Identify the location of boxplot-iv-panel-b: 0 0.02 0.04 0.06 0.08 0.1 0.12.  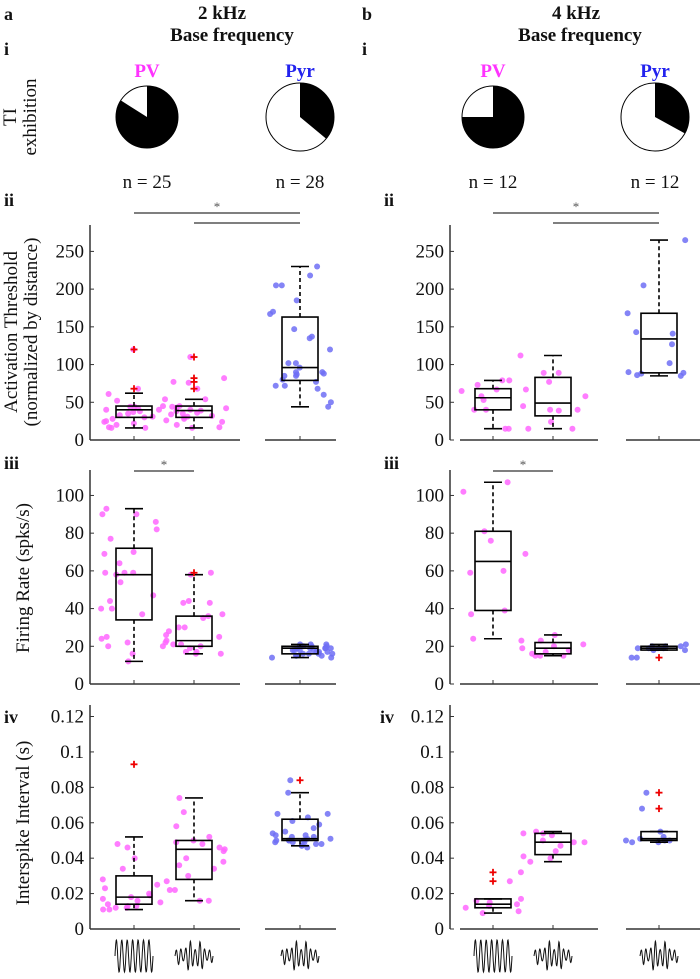
(555, 822).